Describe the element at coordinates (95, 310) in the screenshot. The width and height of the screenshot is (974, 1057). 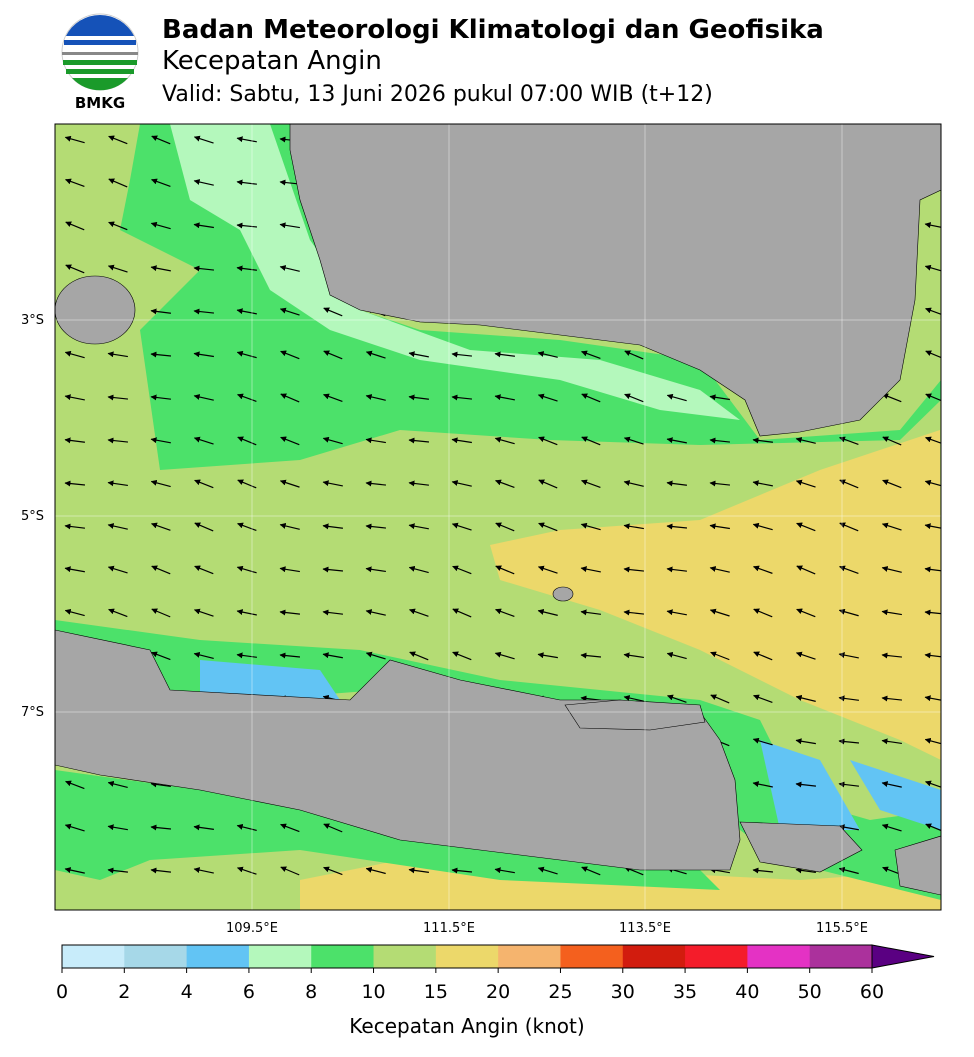
I see `land-belitung` at that location.